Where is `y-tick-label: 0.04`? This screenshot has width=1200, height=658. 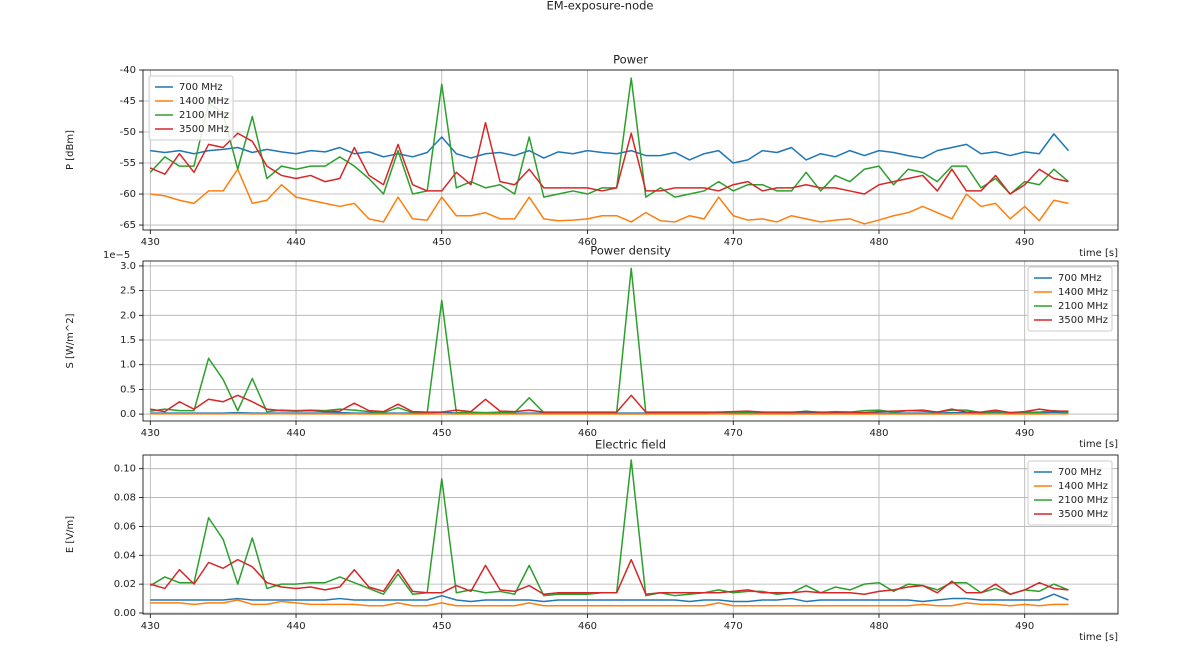
y-tick-label: 0.04 is located at coordinates (125, 555).